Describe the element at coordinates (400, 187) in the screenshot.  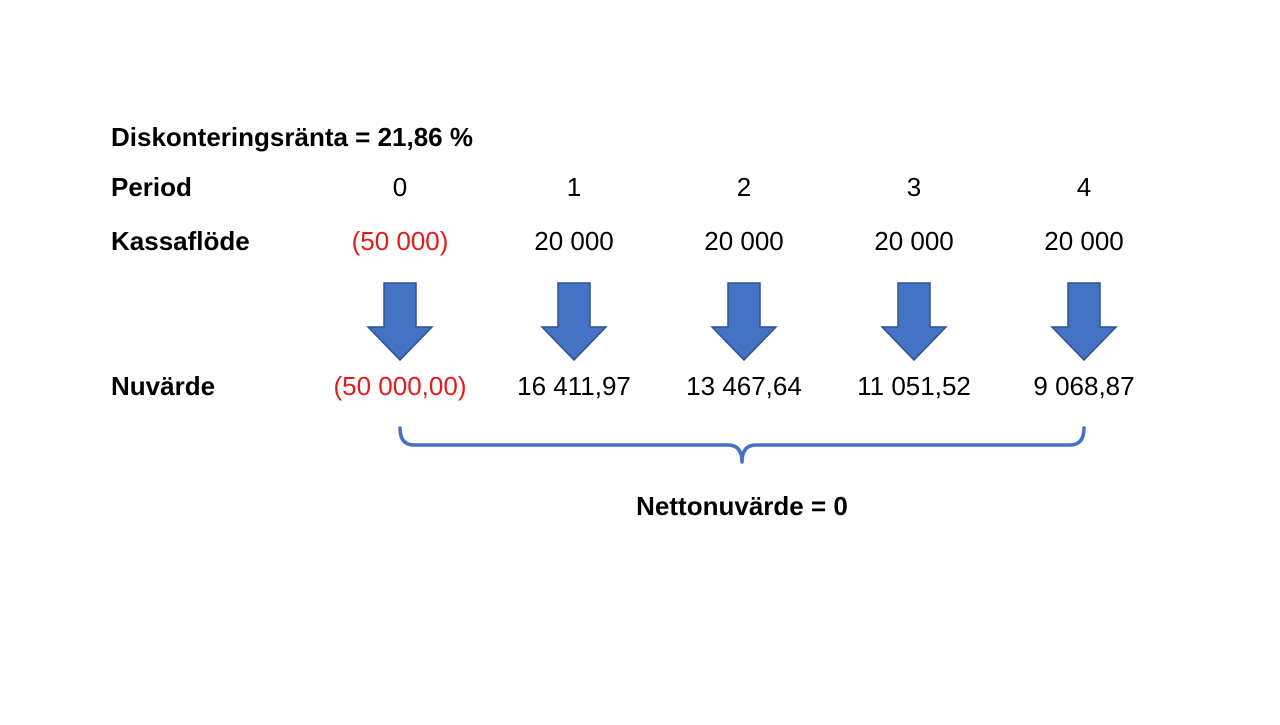
I see `cell: 0` at that location.